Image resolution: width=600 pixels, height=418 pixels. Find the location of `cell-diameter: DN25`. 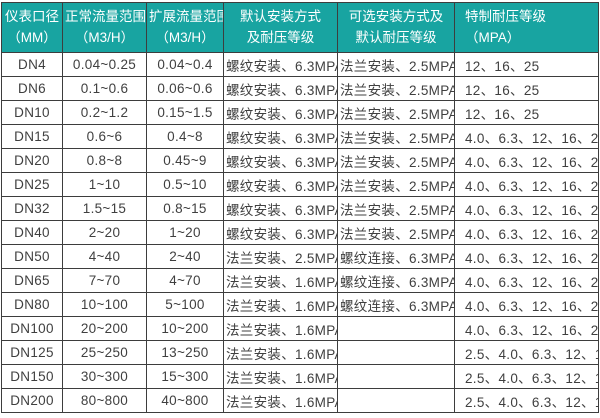

cell-diameter: DN25 is located at coordinates (32, 184).